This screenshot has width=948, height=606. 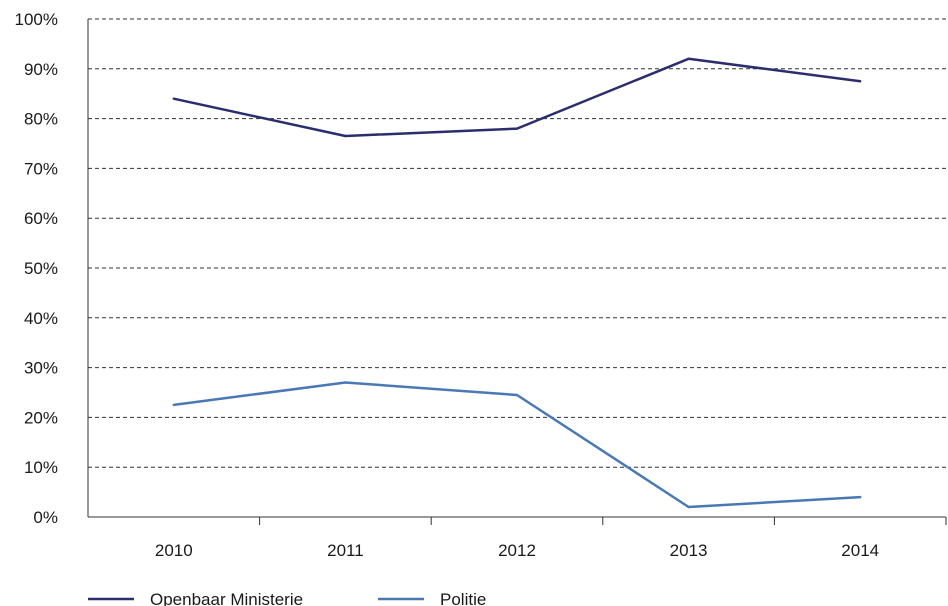 What do you see at coordinates (174, 550) in the screenshot?
I see `x-tick-label: 2010` at bounding box center [174, 550].